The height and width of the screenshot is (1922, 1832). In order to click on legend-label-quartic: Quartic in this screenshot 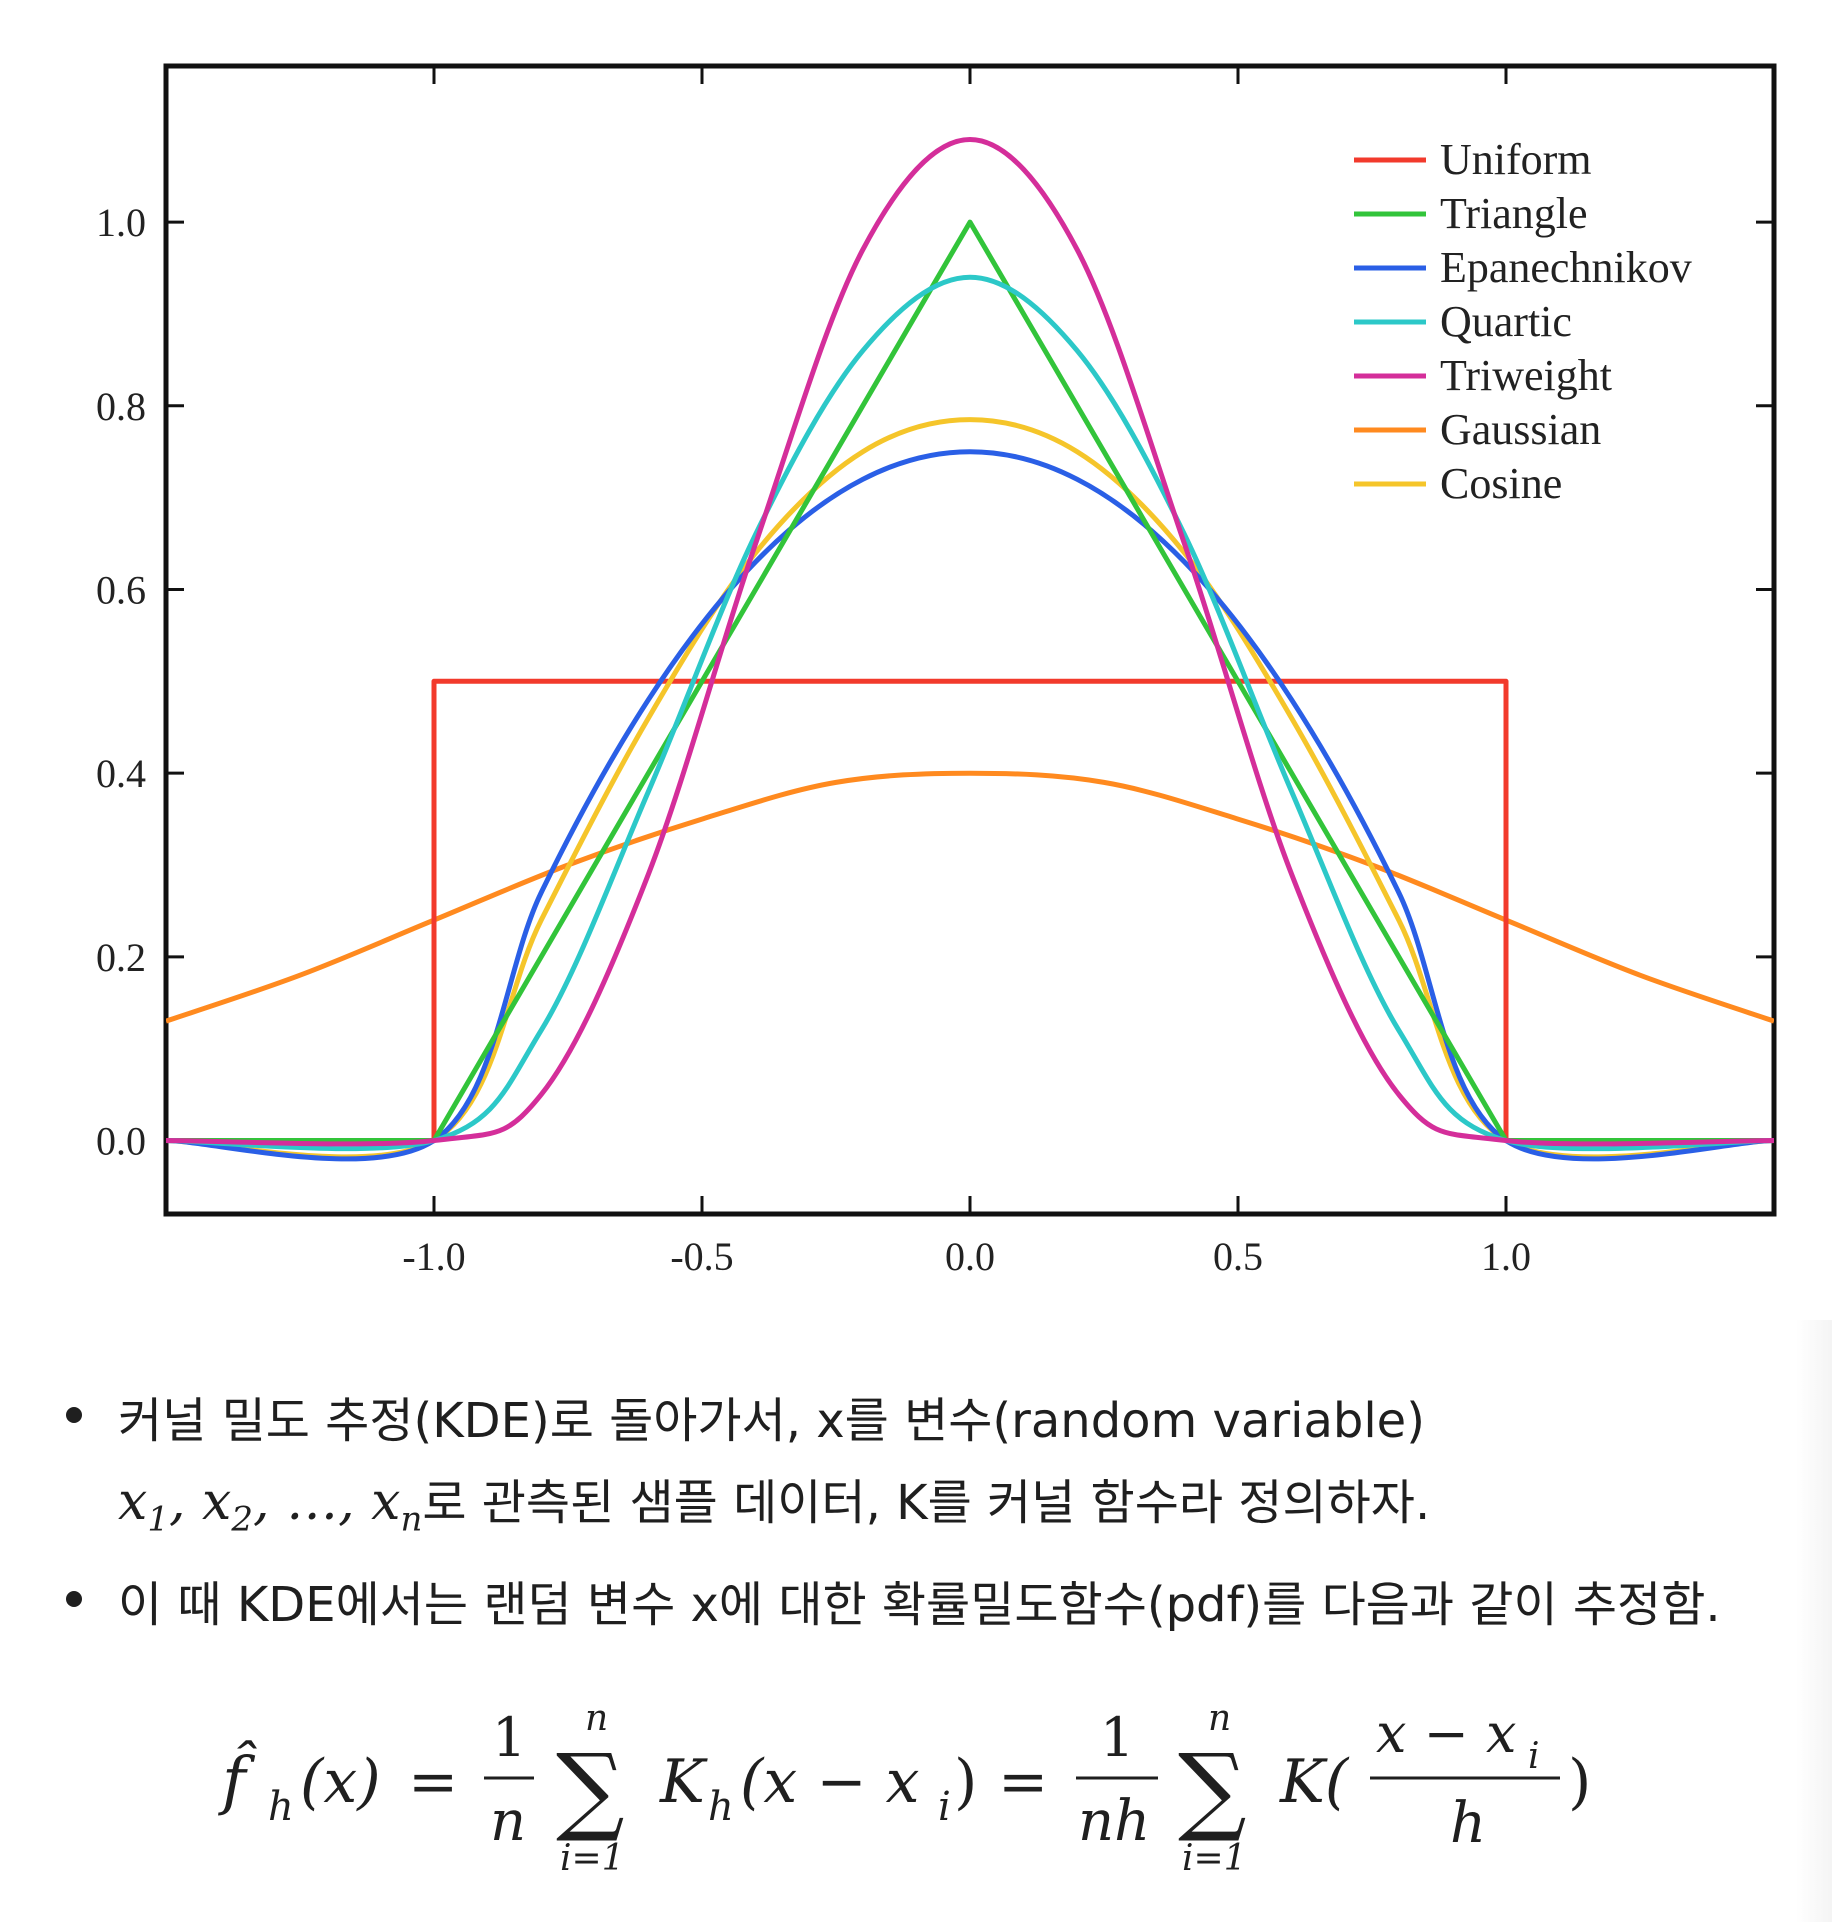, I will do `click(1506, 321)`.